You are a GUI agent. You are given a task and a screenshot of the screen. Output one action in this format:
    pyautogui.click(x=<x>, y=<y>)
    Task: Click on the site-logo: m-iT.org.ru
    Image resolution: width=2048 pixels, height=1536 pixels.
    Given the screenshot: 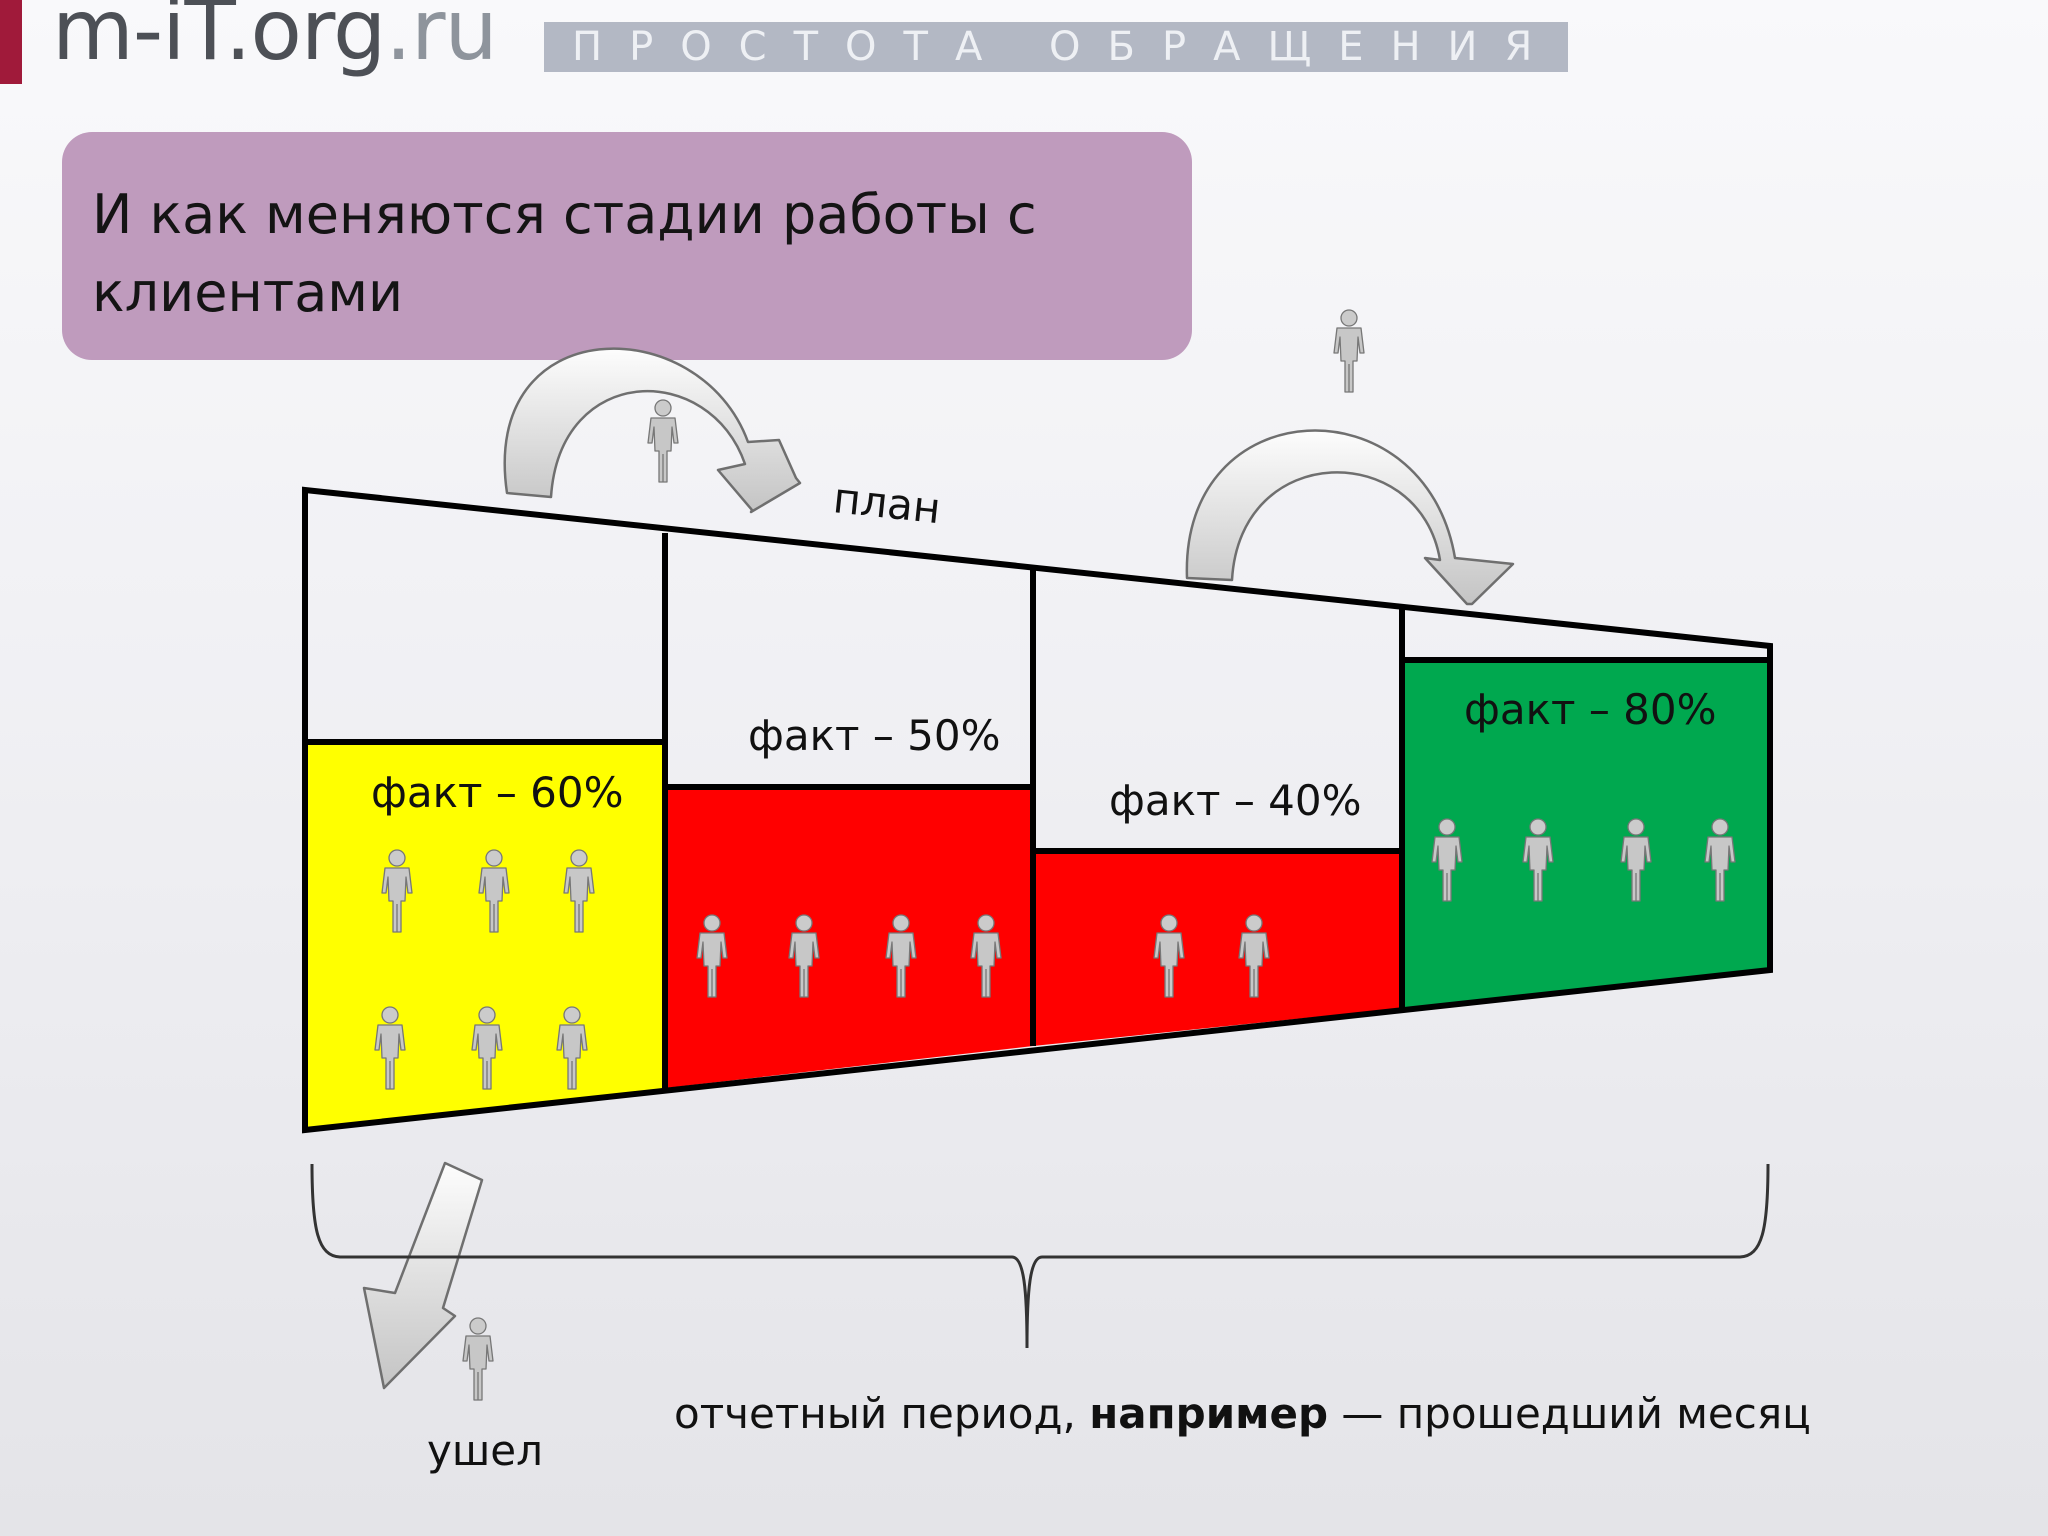 What is the action you would take?
    pyautogui.click(x=275, y=36)
    